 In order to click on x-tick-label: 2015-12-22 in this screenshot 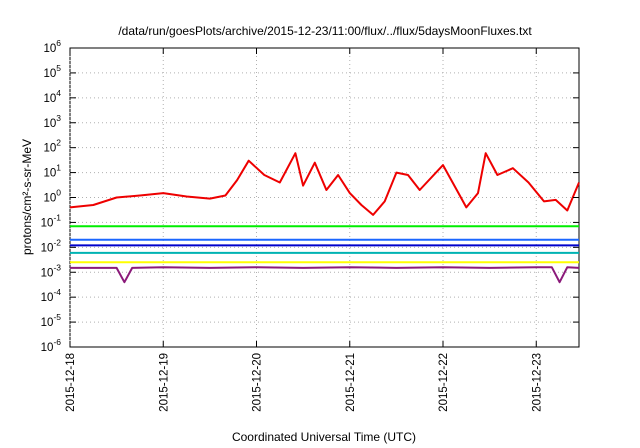, I will do `click(444, 382)`.